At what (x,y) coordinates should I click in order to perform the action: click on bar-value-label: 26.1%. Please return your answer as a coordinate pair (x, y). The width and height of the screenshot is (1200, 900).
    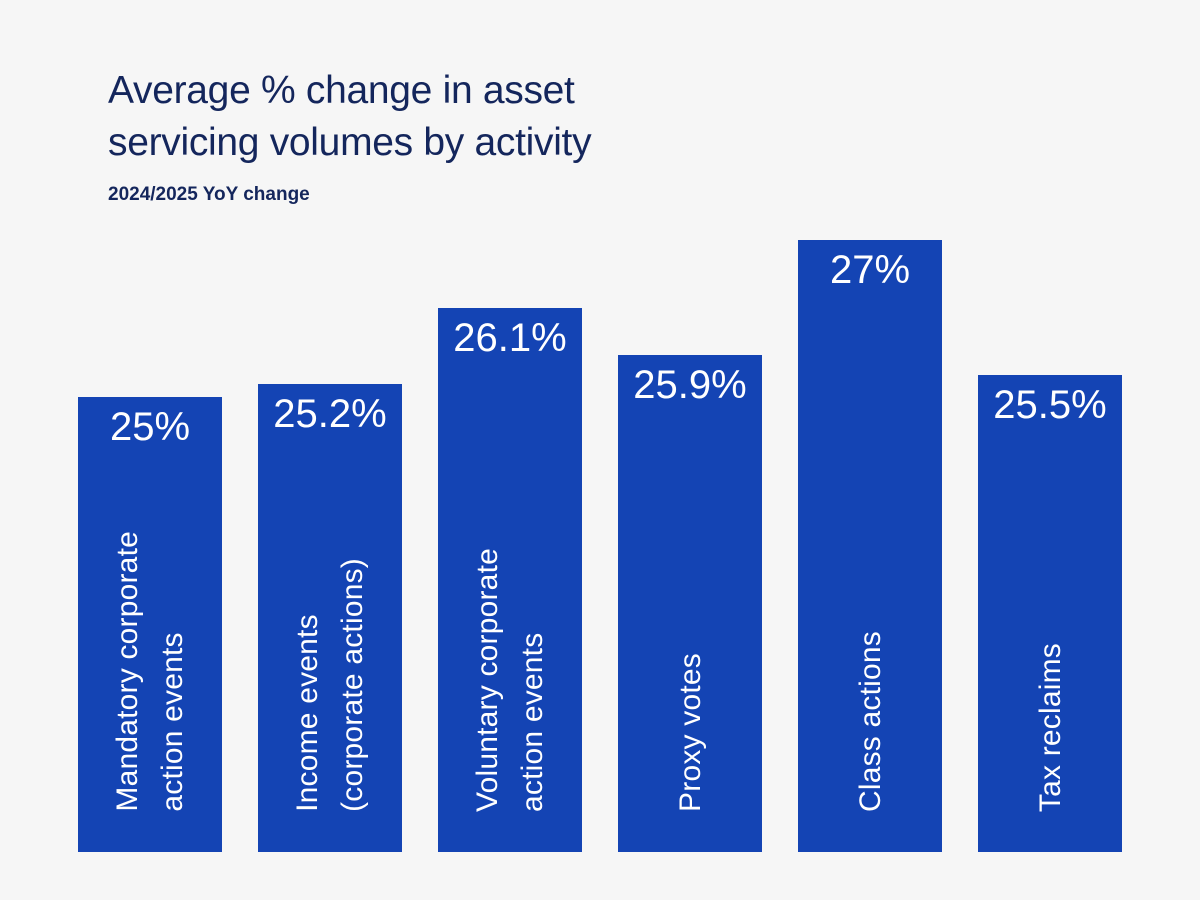
    Looking at the image, I should click on (510, 338).